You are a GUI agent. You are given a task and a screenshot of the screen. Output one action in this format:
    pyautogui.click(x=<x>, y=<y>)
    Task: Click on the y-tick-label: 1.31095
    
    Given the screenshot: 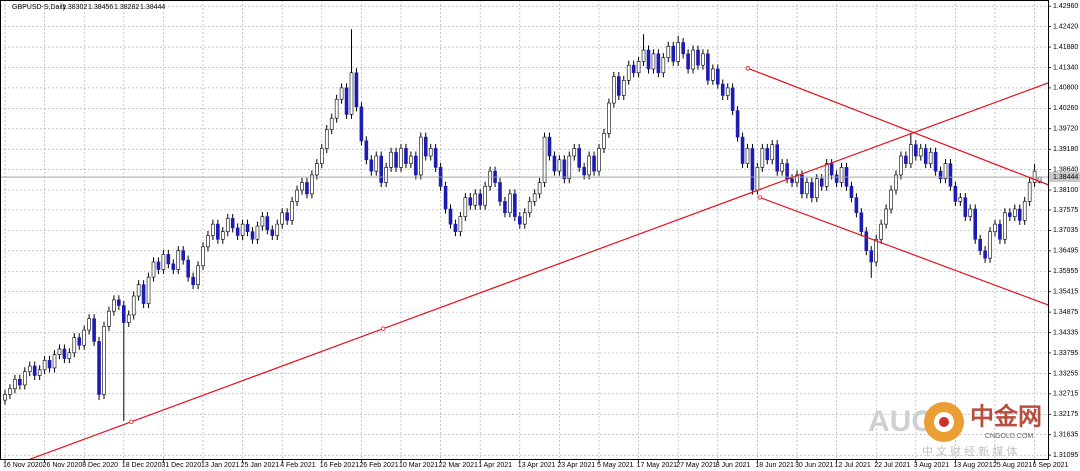 What is the action you would take?
    pyautogui.click(x=1065, y=455)
    